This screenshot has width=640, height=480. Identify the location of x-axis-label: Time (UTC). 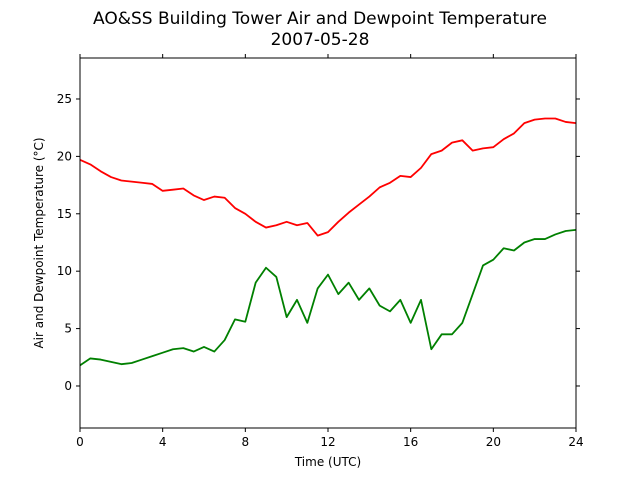
(327, 462).